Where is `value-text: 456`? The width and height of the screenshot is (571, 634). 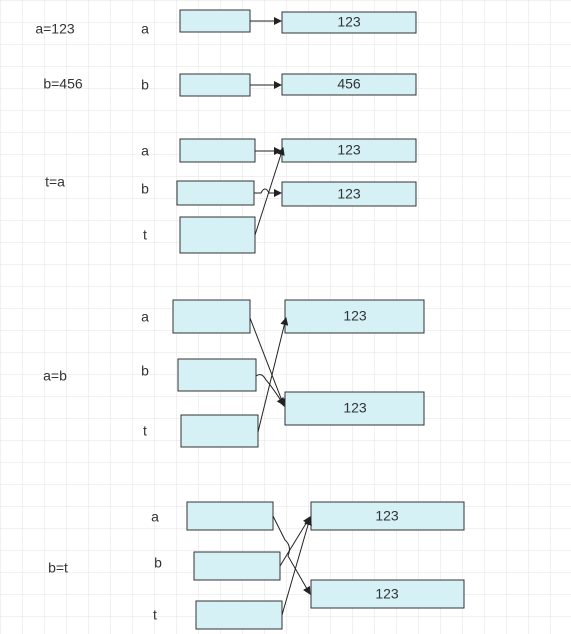 value-text: 456 is located at coordinates (349, 84).